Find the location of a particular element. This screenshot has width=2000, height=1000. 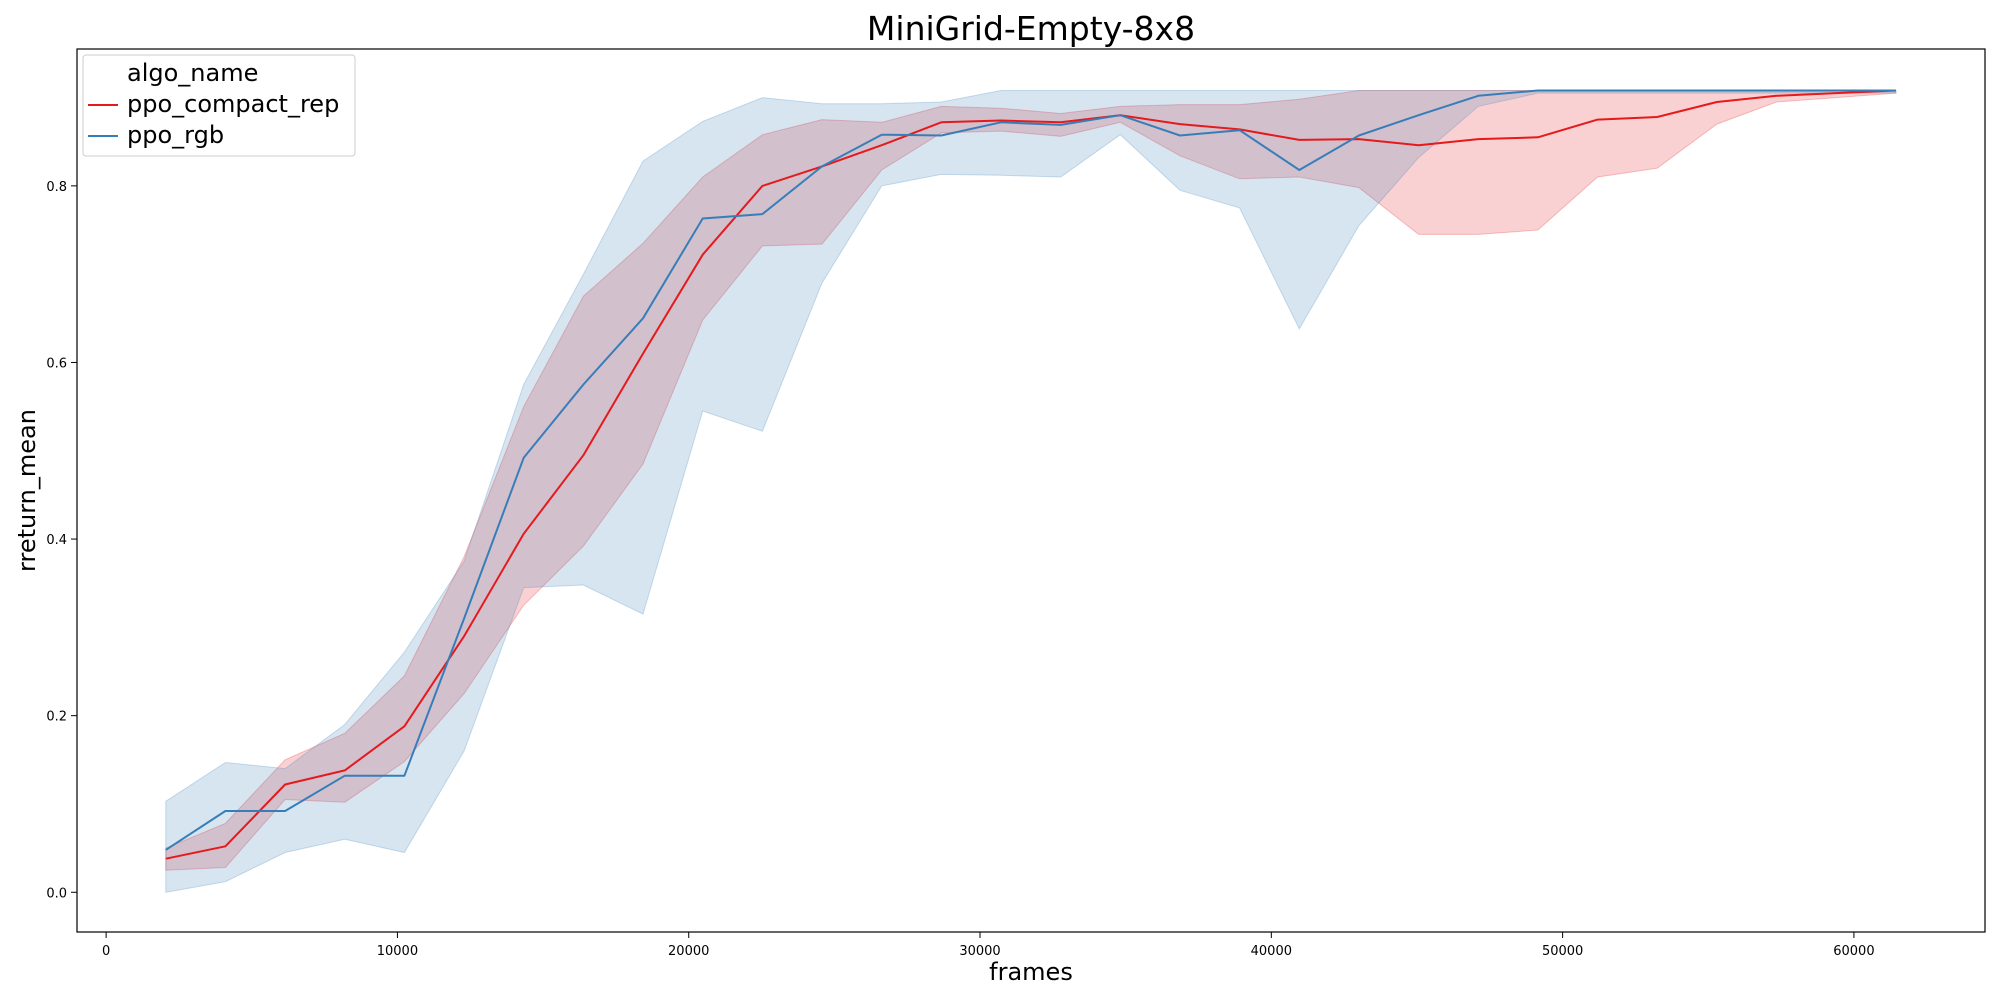

legend-label-ppo_rgb: ppo_rgb is located at coordinates (175, 135).